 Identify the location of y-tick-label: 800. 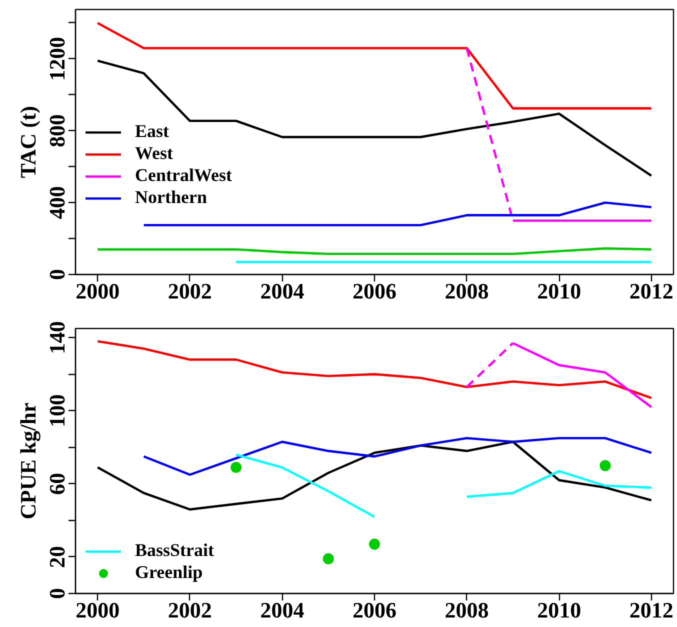
(57, 131).